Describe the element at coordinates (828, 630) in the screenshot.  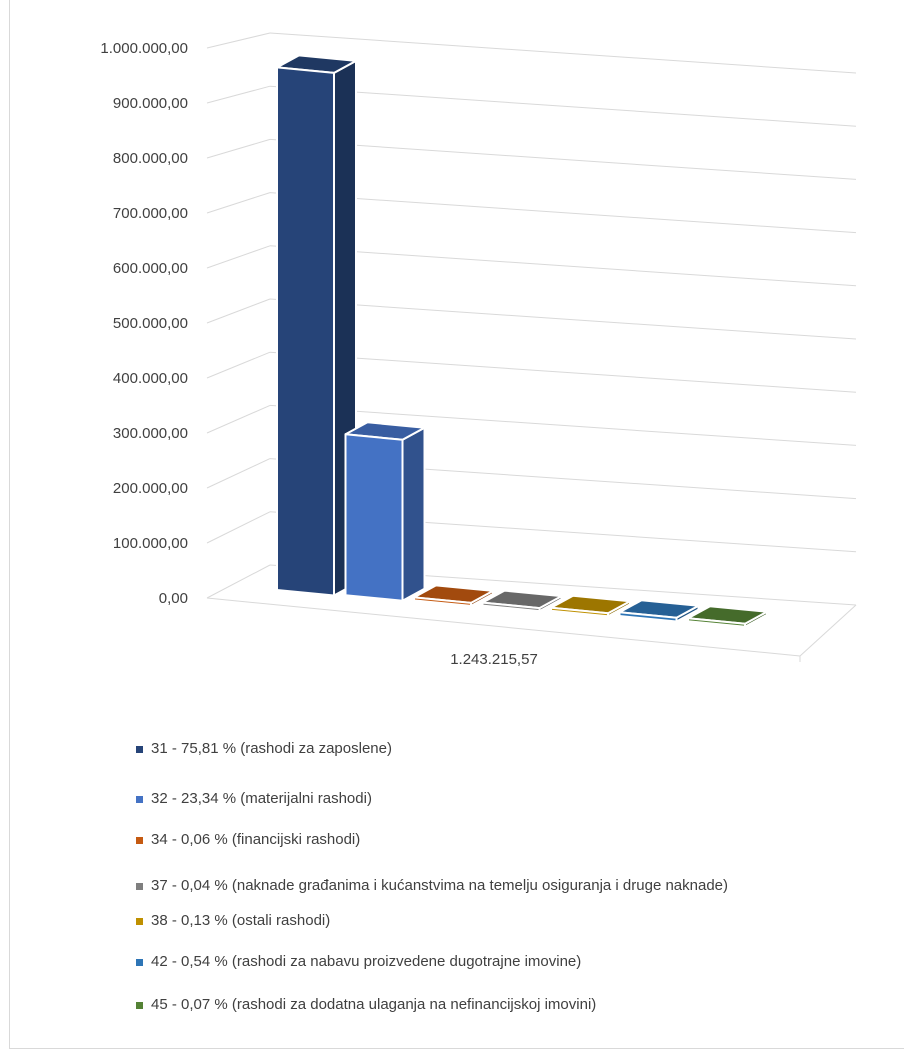
I see `floor-right-edge` at that location.